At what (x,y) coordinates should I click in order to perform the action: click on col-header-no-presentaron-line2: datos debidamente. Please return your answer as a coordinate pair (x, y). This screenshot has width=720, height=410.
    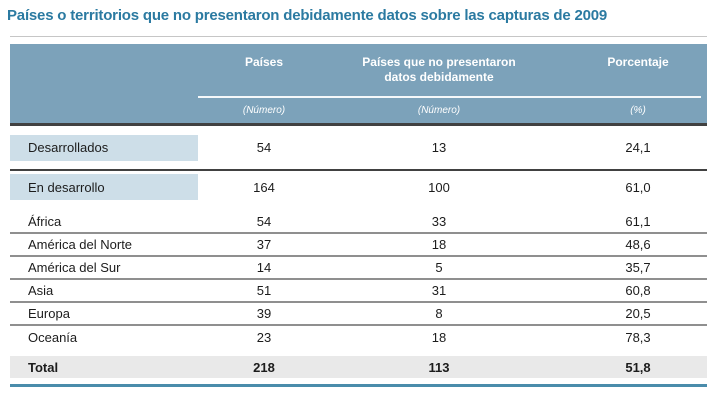
    Looking at the image, I should click on (439, 77).